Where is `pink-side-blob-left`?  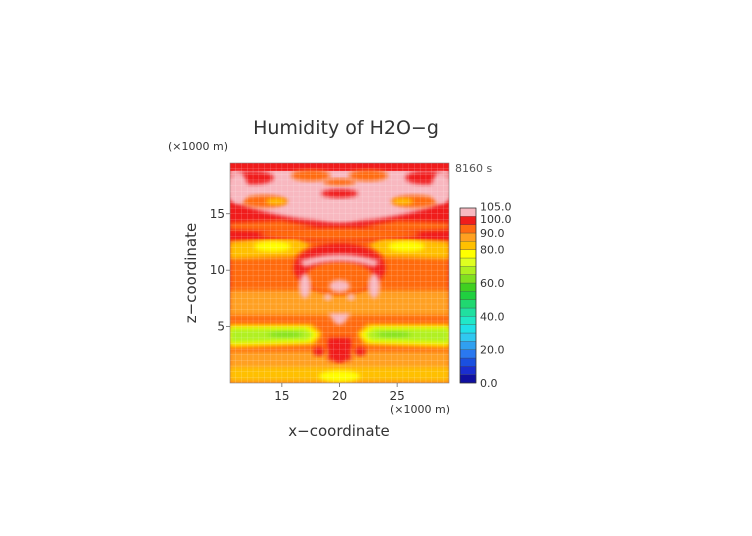 pink-side-blob-left is located at coordinates (305, 286).